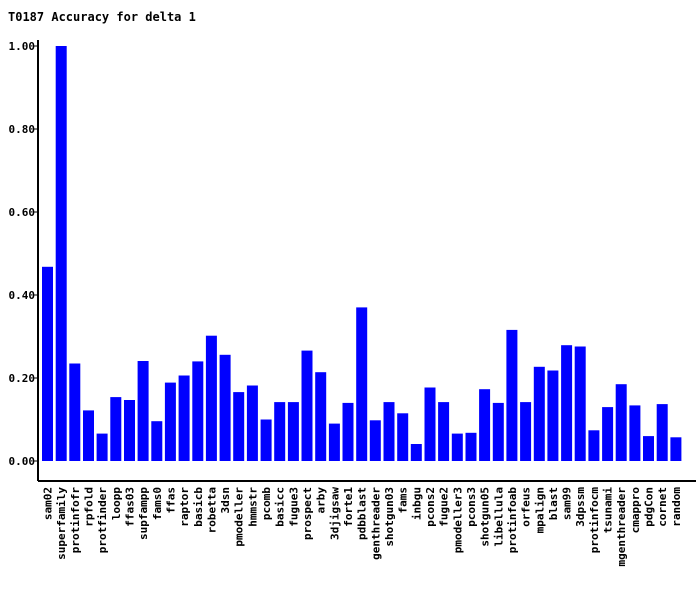 The height and width of the screenshot is (590, 700). I want to click on x-tick-label: mgenthreader, so click(621, 527).